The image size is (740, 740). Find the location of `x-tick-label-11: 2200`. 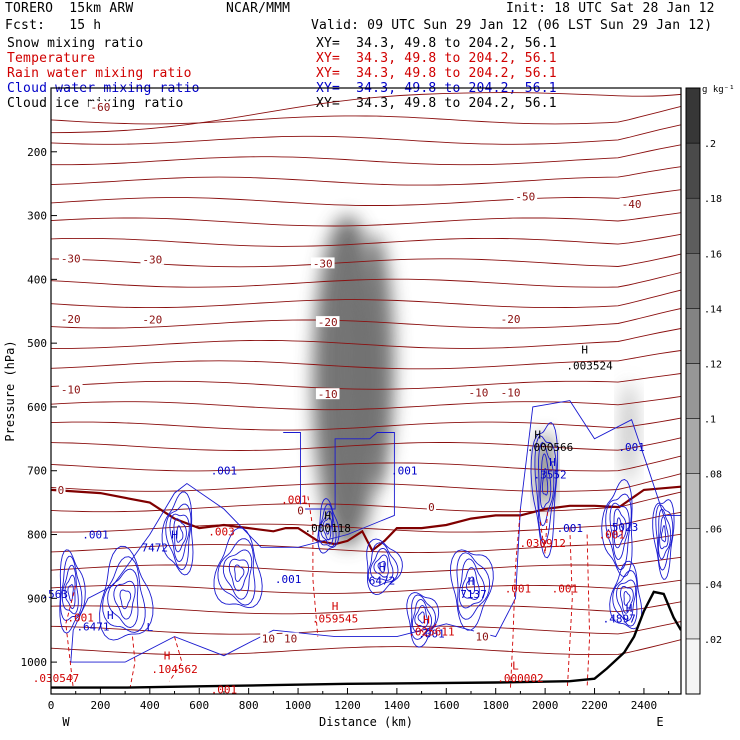

x-tick-label-11: 2200 is located at coordinates (594, 705).